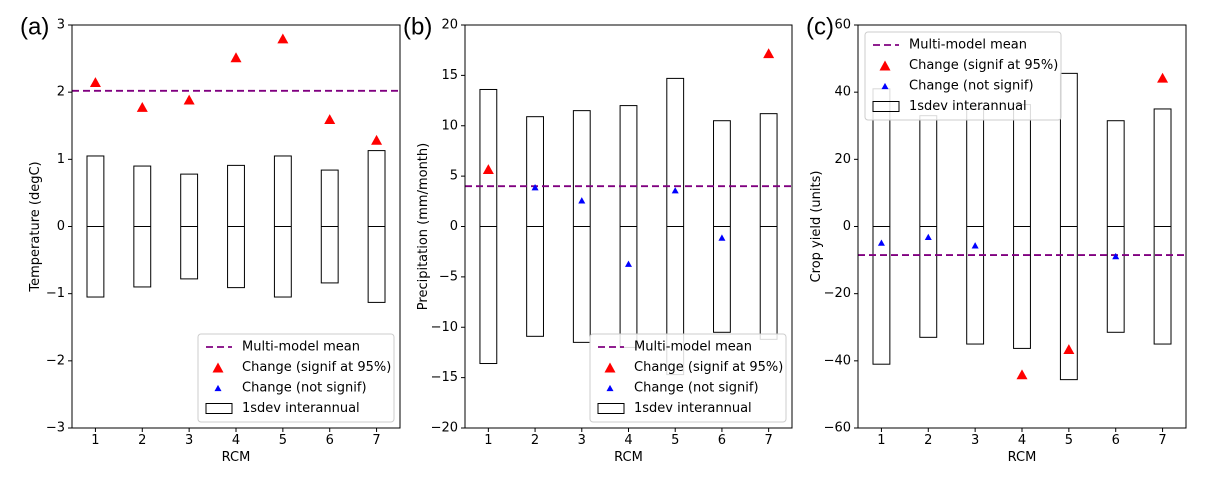 This screenshot has height=477, width=1207. I want to click on y-axis-label: Temperature (degC), so click(35, 226).